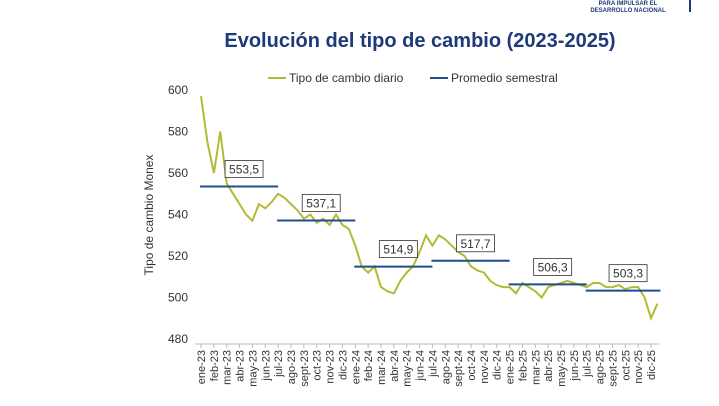 Image resolution: width=719 pixels, height=406 pixels. I want to click on value-label: 503,3, so click(628, 274).